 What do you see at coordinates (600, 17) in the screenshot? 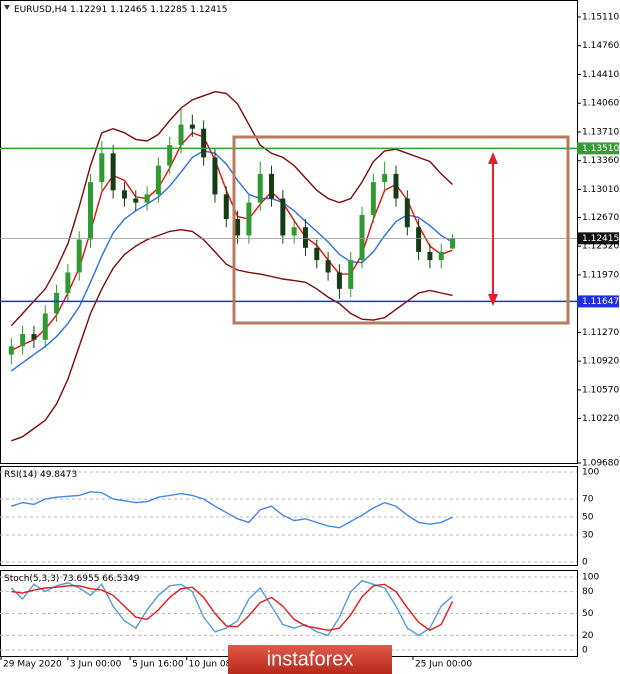
I see `y-tick-label: 1.15110` at bounding box center [600, 17].